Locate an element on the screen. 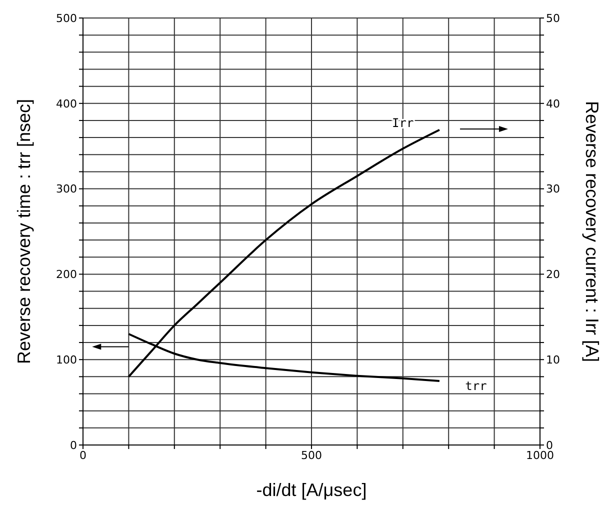 This screenshot has height=510, width=609. x-tick-label: 0 is located at coordinates (83, 455).